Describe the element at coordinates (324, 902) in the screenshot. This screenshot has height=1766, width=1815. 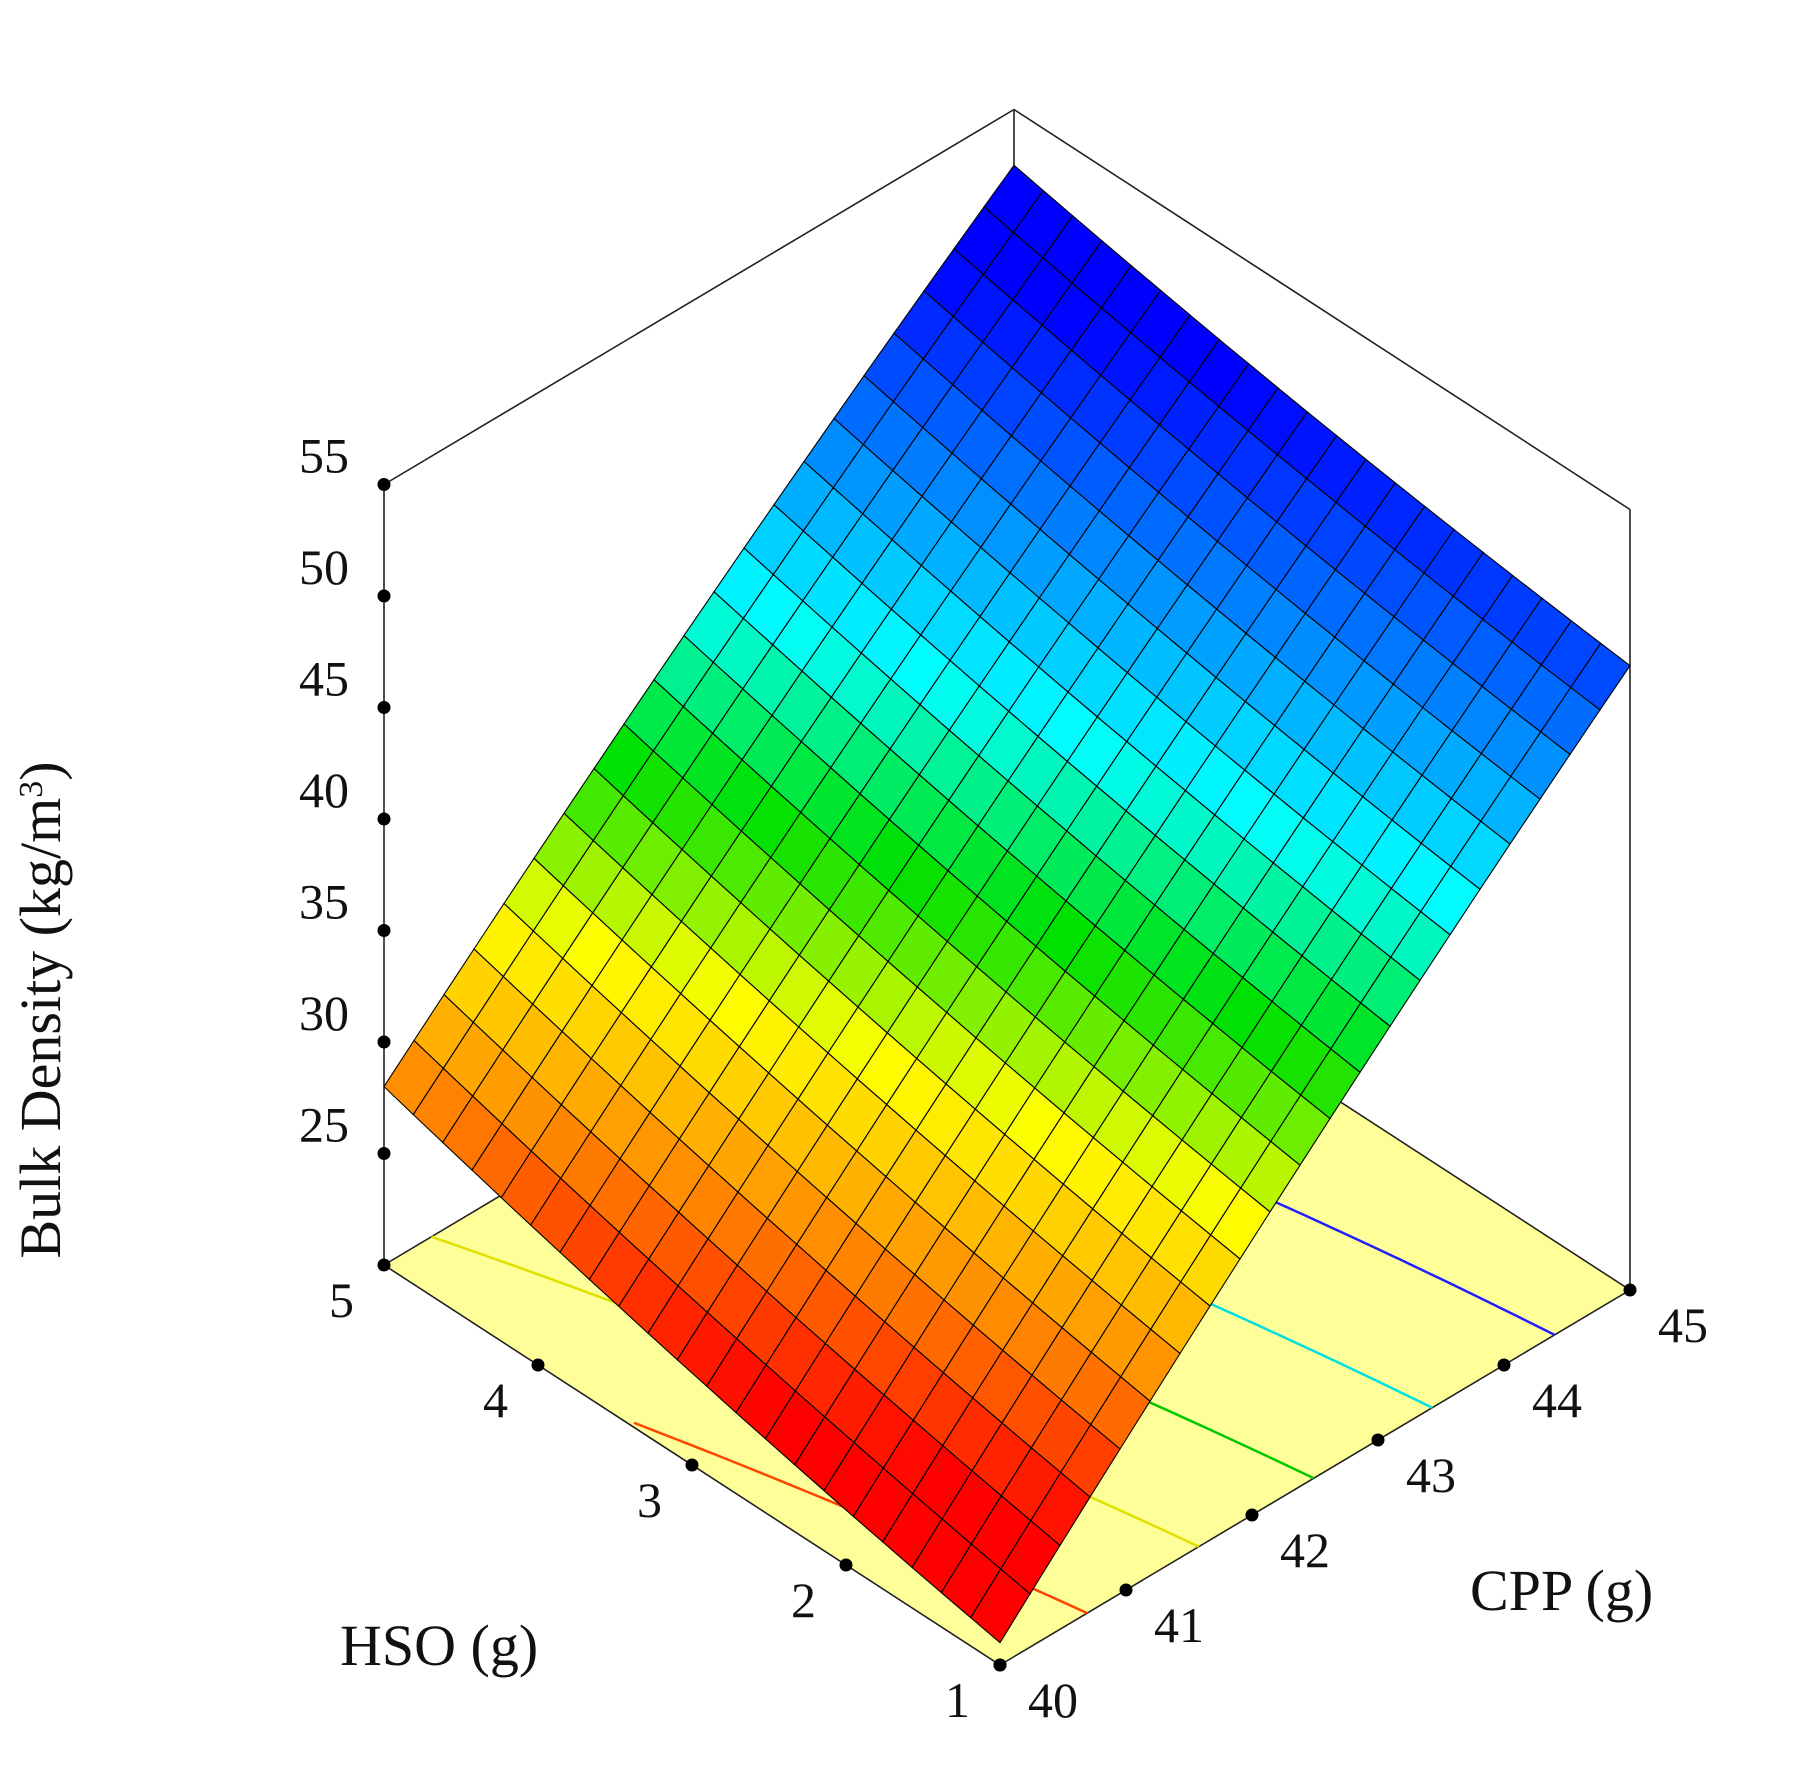
I see `z-tick-label-35: 35` at that location.